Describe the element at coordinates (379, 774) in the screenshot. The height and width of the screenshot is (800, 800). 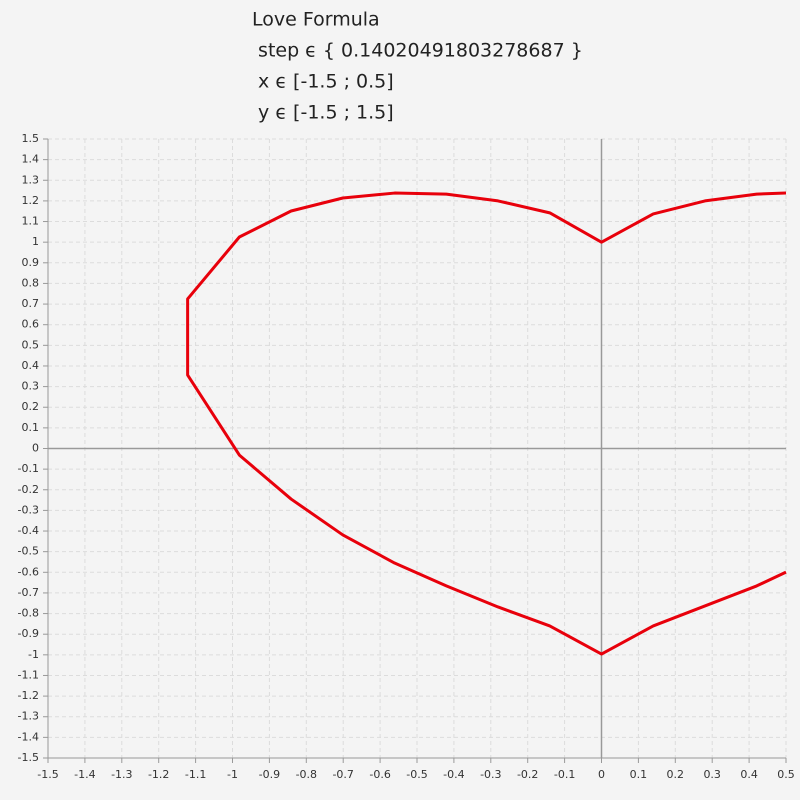
I see `x-tick-label: -0.6` at that location.